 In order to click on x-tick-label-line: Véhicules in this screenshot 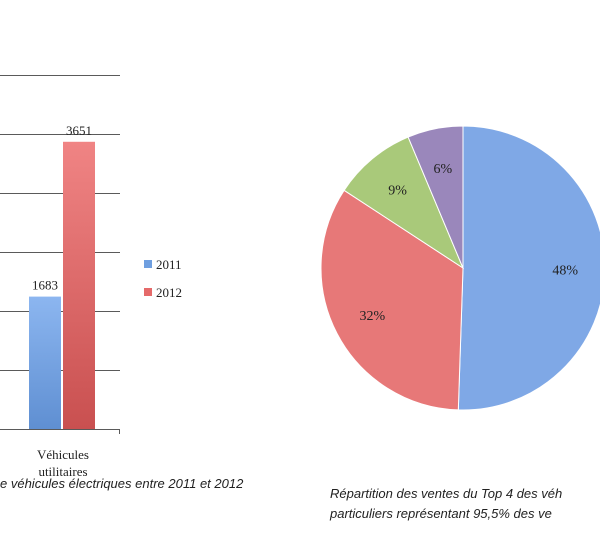, I will do `click(63, 454)`.